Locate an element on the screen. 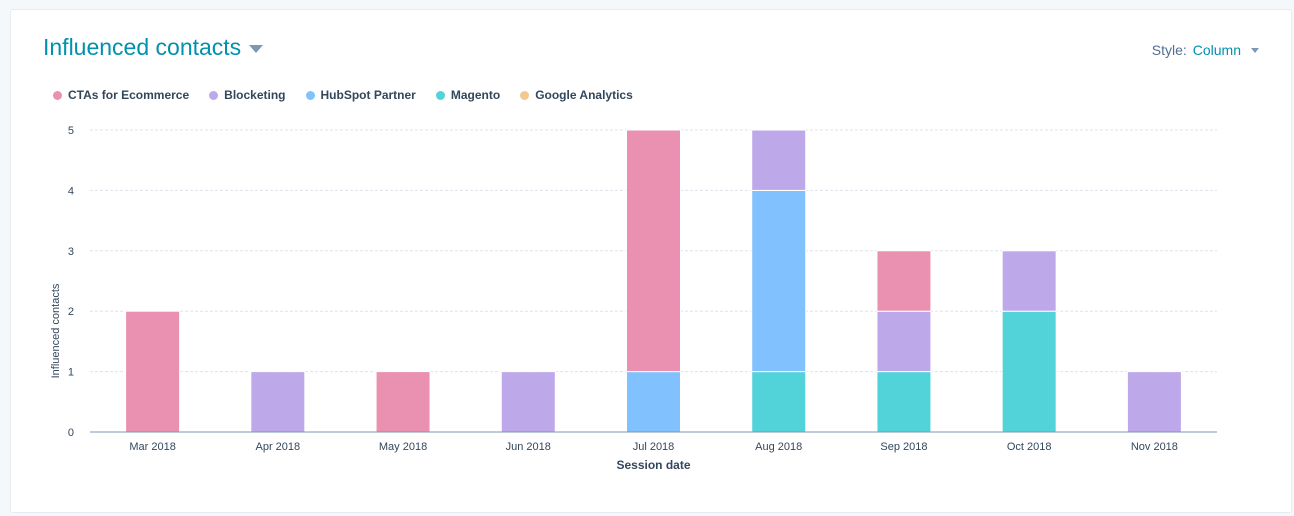  x-tick-label: Apr 2018 is located at coordinates (278, 447).